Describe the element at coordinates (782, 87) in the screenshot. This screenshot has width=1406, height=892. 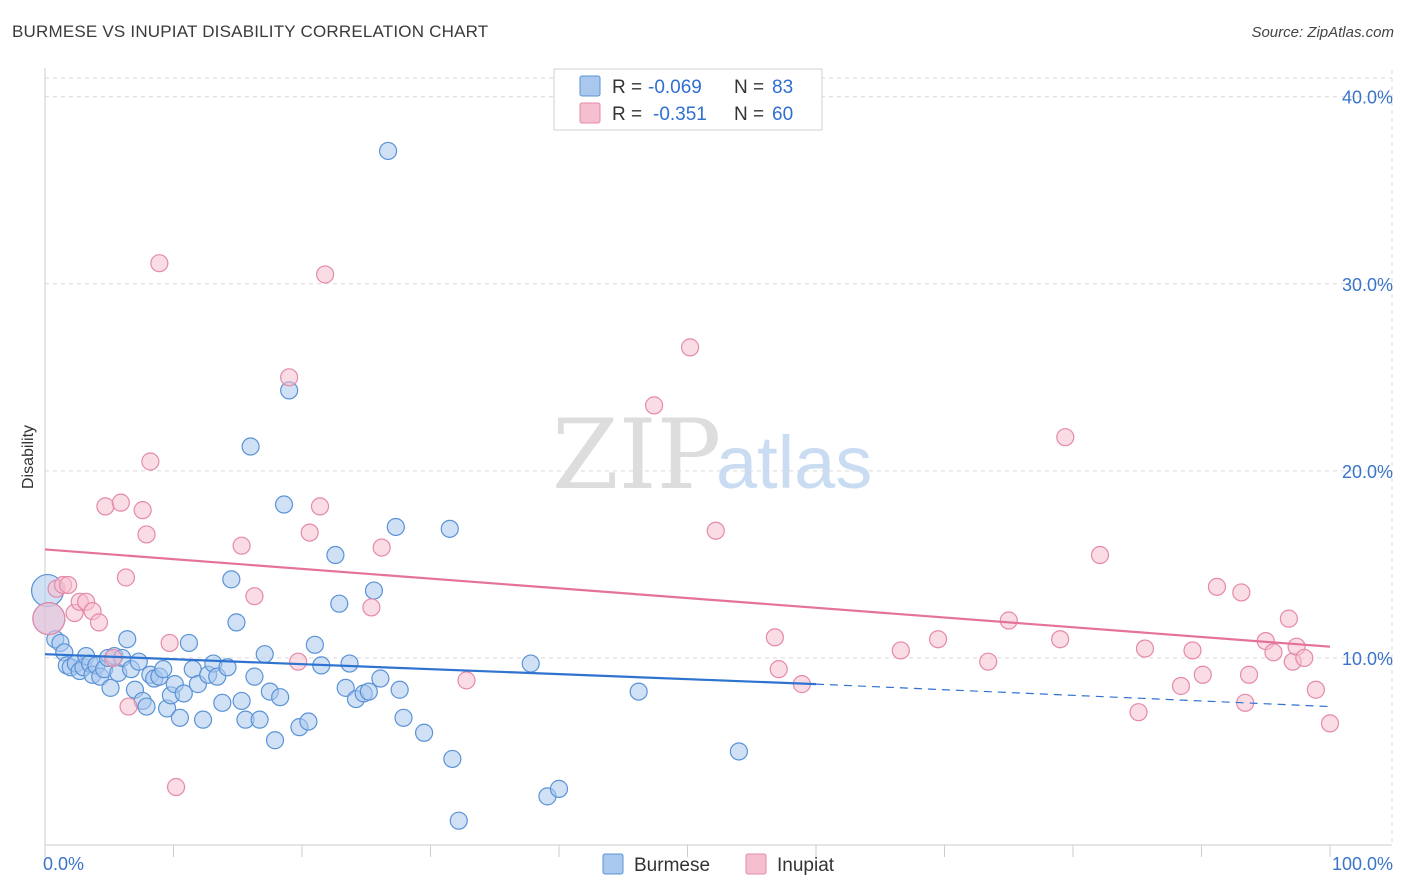
I see `legend-n-value-burmese: 83` at that location.